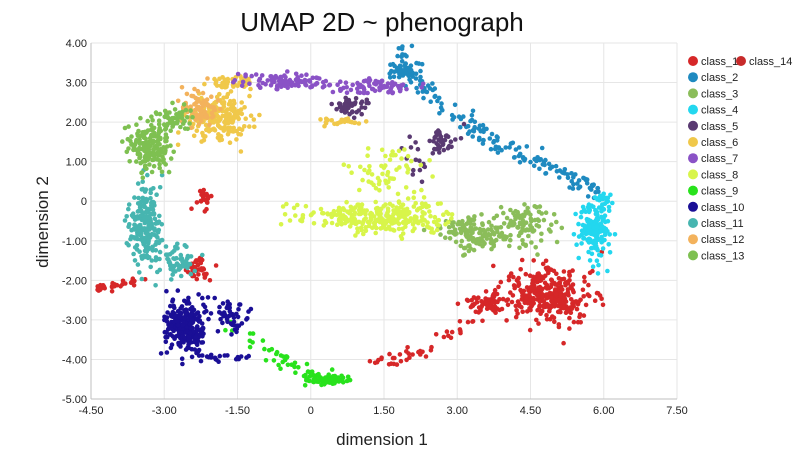  What do you see at coordinates (722, 256) in the screenshot?
I see `legend-item-label: class_13` at bounding box center [722, 256].